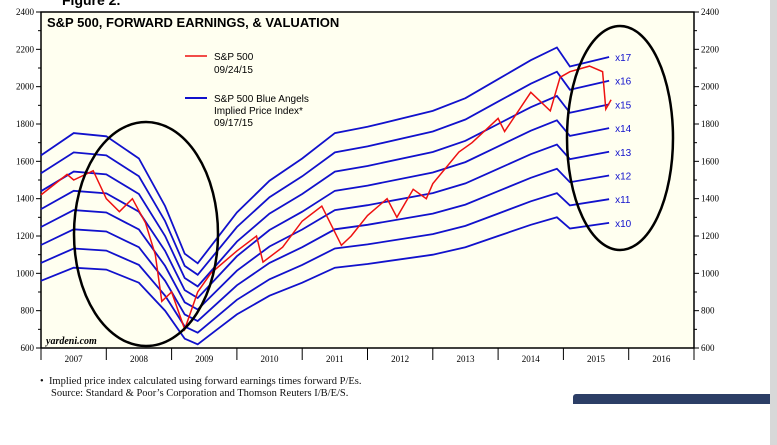 The height and width of the screenshot is (445, 777). What do you see at coordinates (623, 200) in the screenshot?
I see `series-label-x11: x11` at bounding box center [623, 200].